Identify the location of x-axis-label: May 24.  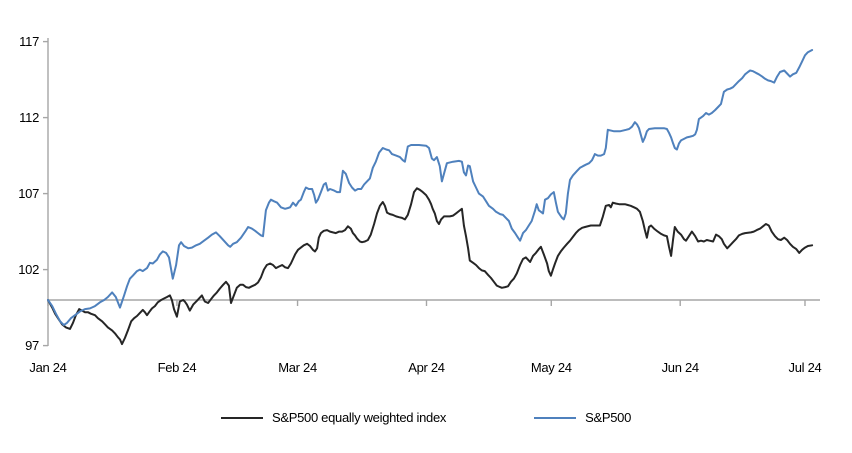
(551, 367).